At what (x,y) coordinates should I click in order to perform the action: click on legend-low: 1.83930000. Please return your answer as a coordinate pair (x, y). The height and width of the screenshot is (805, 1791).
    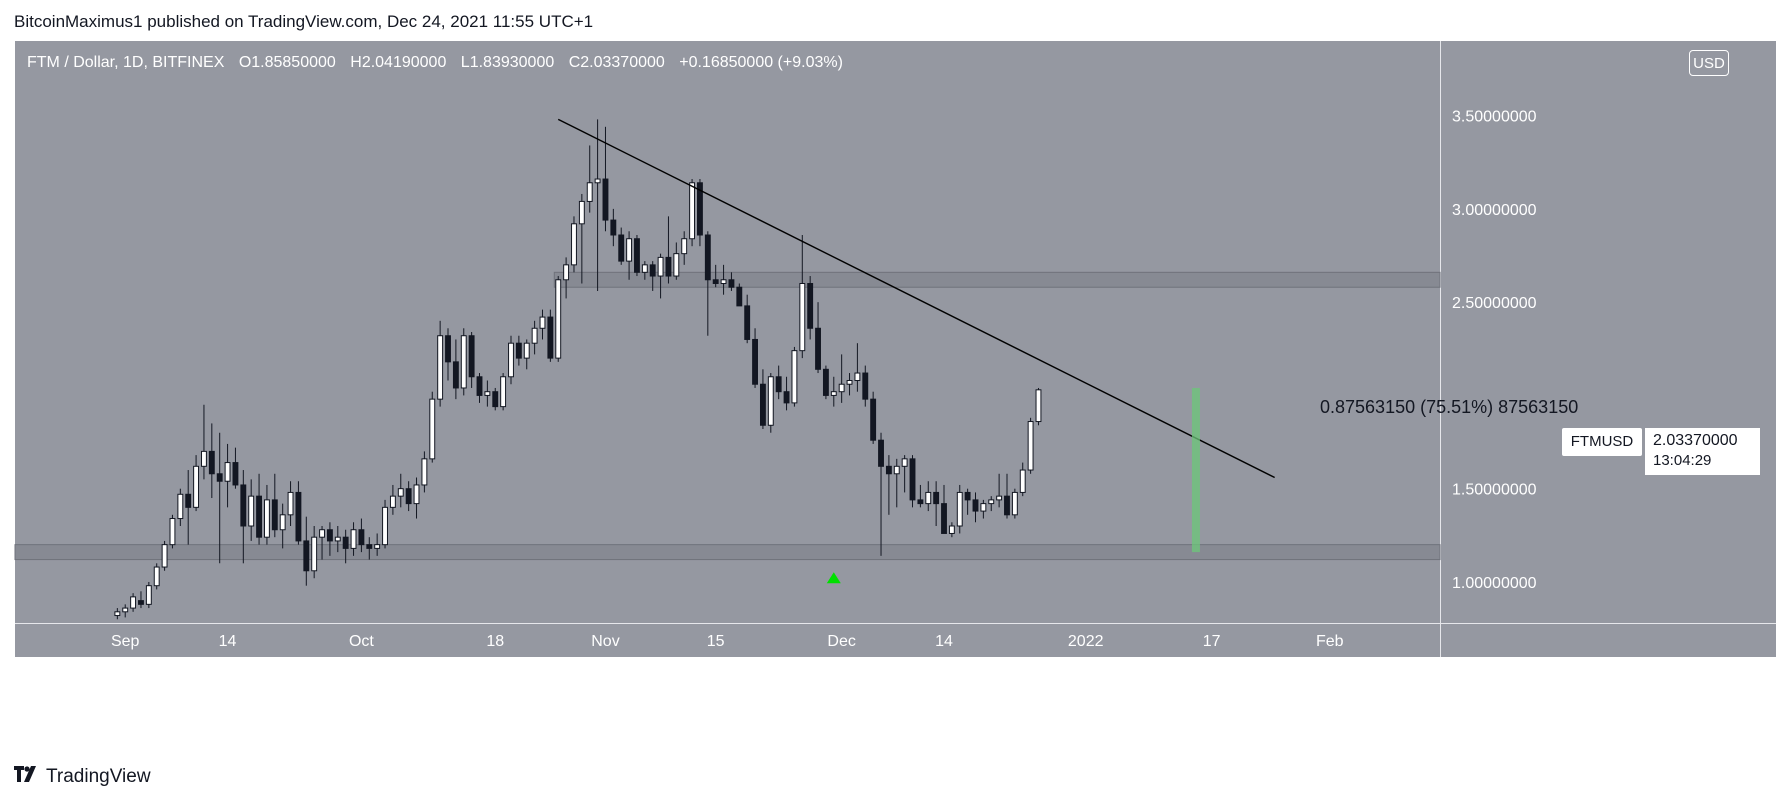
    Looking at the image, I should click on (512, 62).